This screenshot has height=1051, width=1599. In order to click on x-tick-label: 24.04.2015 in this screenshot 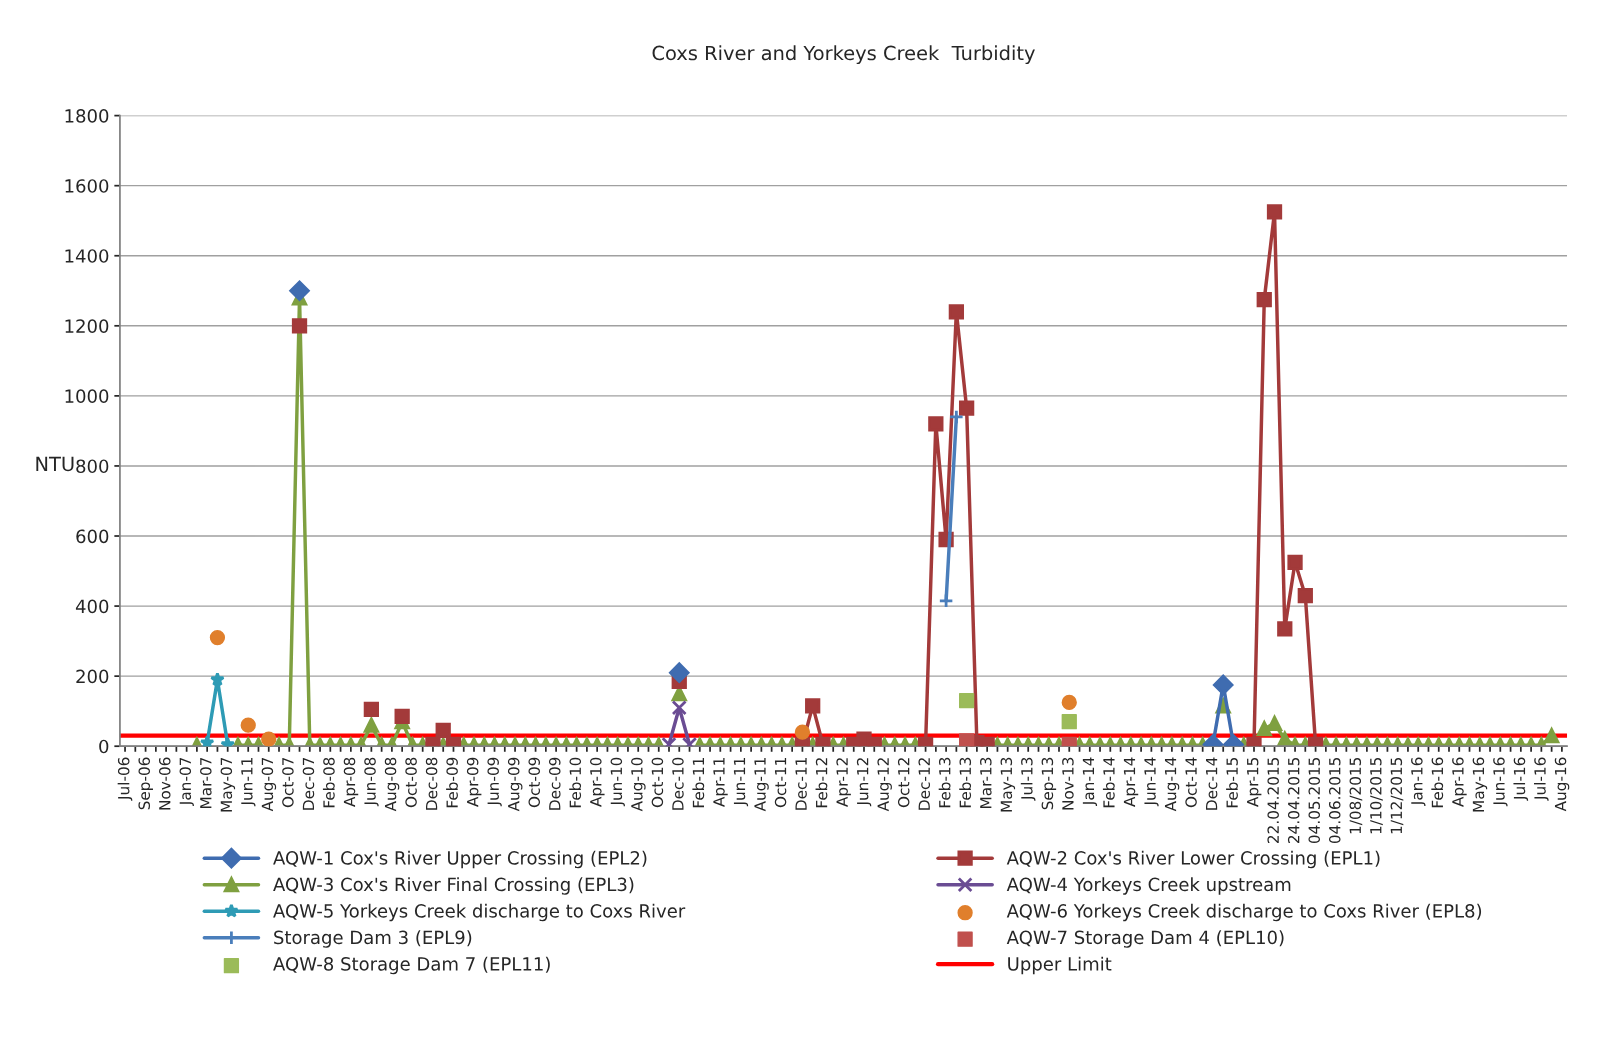, I will do `click(1293, 800)`.